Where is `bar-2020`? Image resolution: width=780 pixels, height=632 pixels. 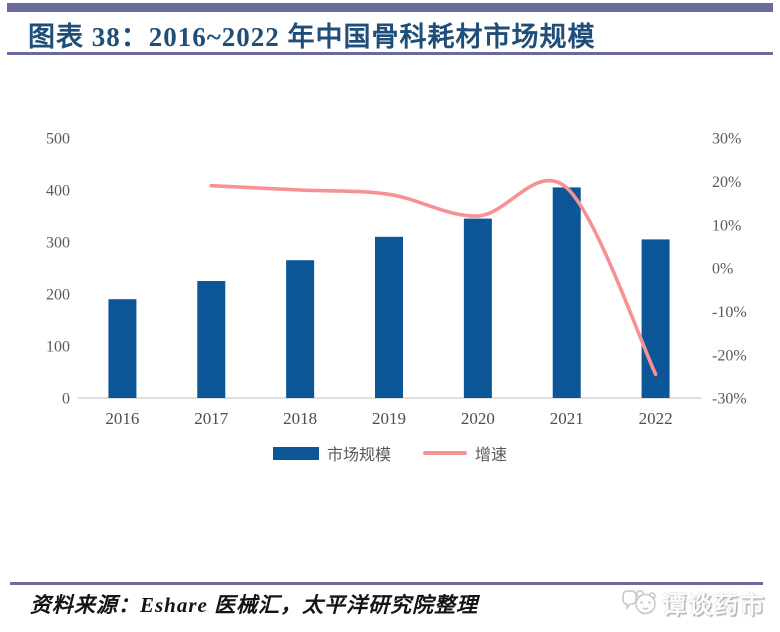
bar-2020 is located at coordinates (477, 308).